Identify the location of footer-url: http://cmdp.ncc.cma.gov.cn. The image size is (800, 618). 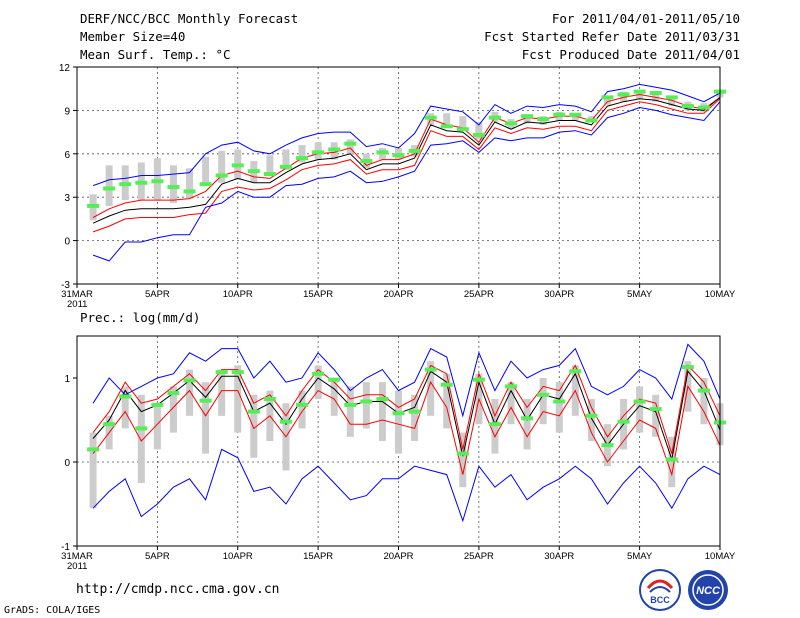
(178, 589).